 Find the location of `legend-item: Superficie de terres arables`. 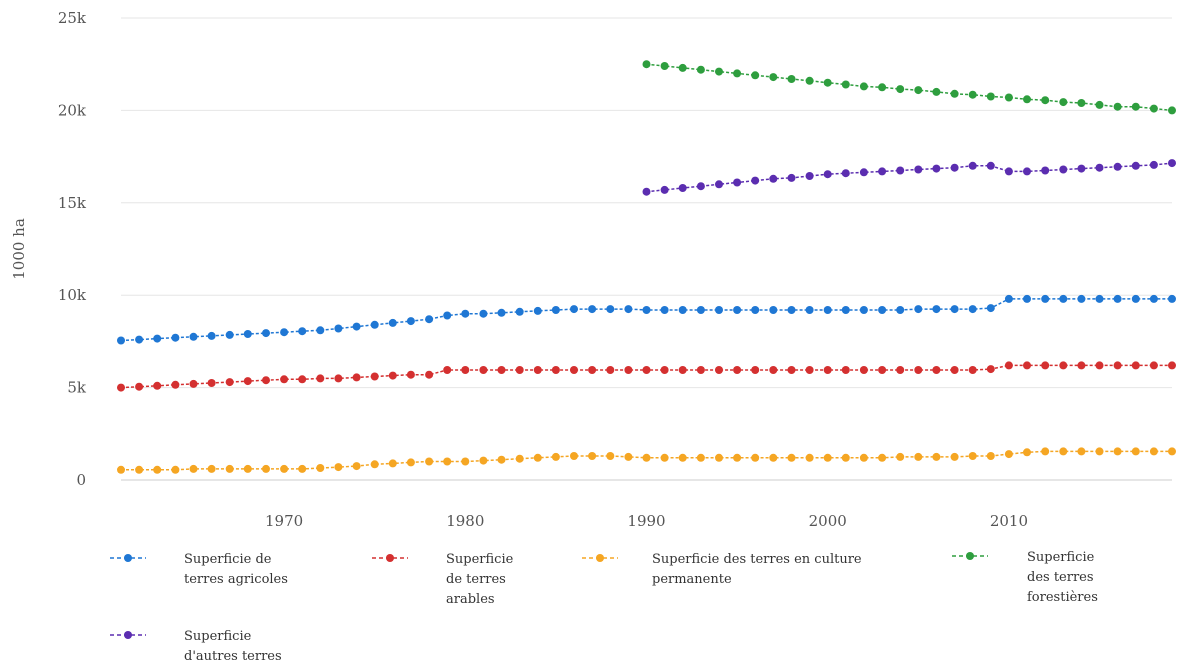

legend-item: Superficie de terres arables is located at coordinates (443, 579).